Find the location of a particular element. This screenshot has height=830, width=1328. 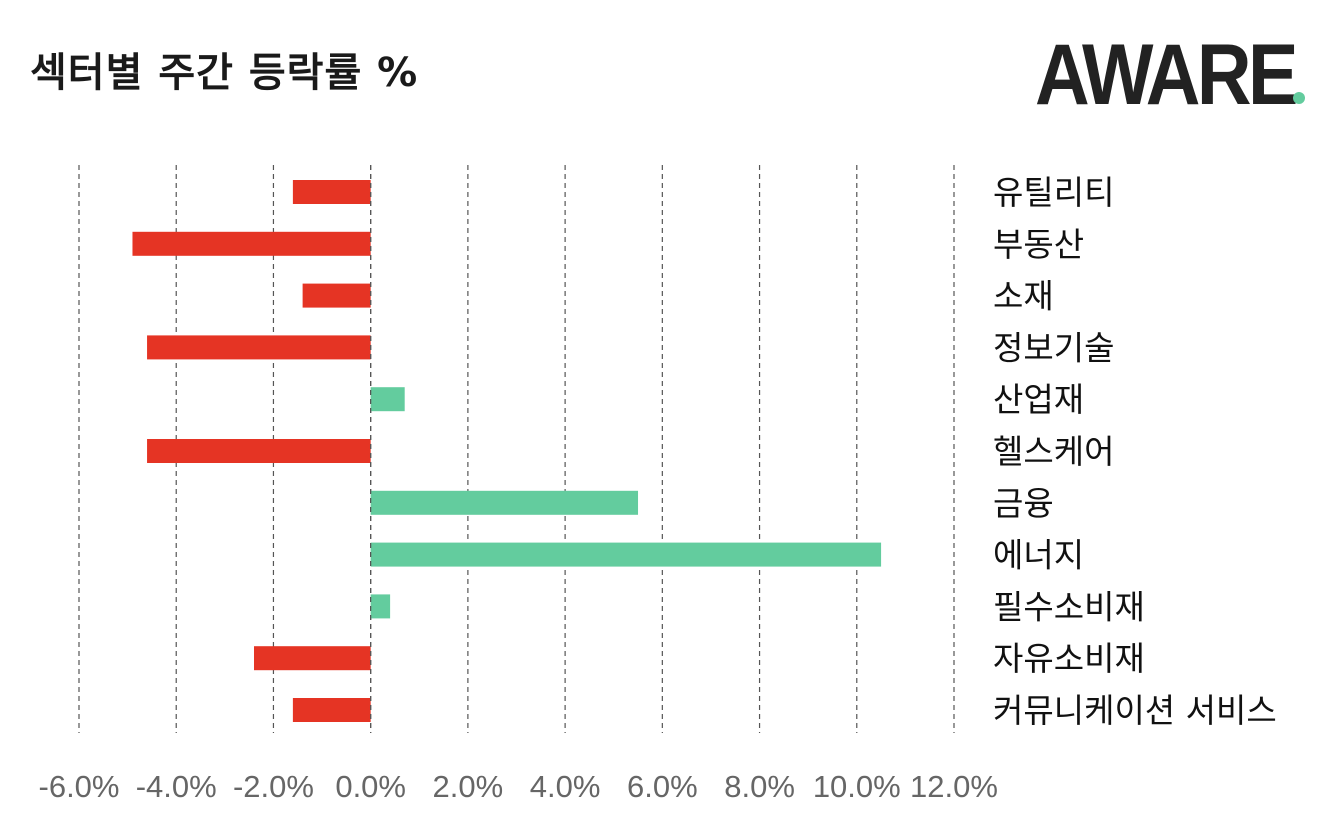

category-label: 유틸리티 is located at coordinates (1053, 192).